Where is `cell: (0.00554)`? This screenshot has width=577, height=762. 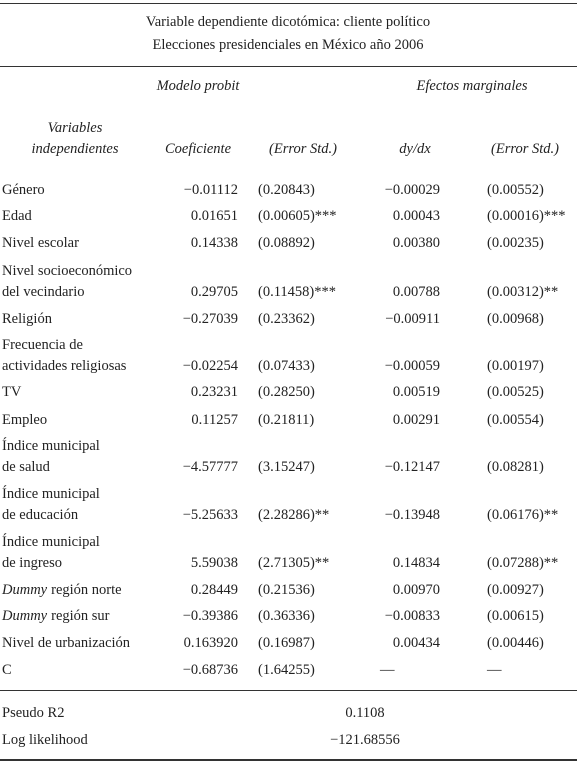 cell: (0.00554) is located at coordinates (515, 420).